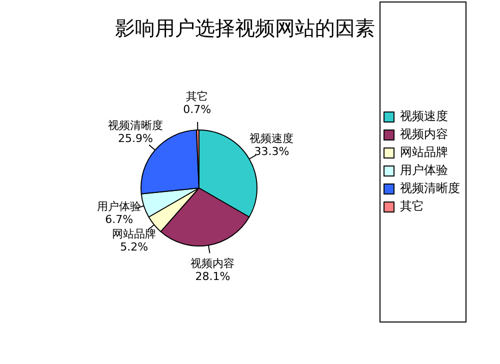 The width and height of the screenshot is (500, 364). What do you see at coordinates (272, 138) in the screenshot?
I see `slice-label: 视频速度` at bounding box center [272, 138].